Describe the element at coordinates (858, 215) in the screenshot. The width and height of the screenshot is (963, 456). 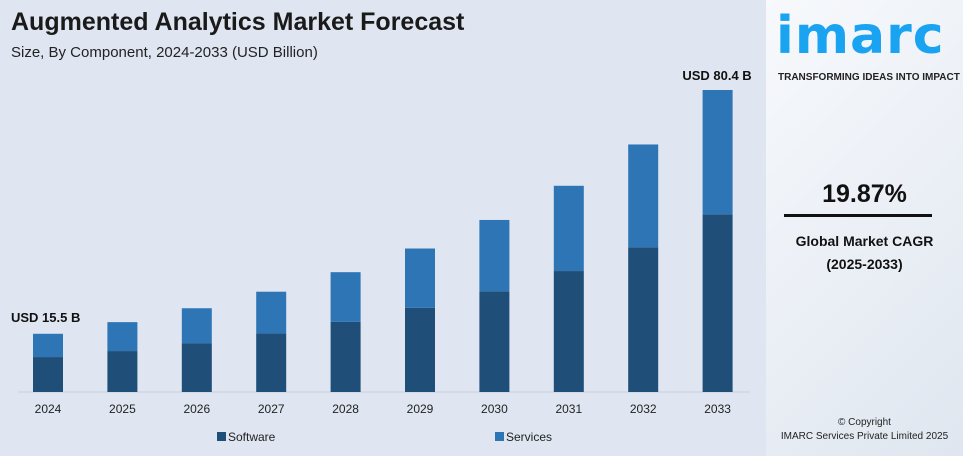
I see `divider` at that location.